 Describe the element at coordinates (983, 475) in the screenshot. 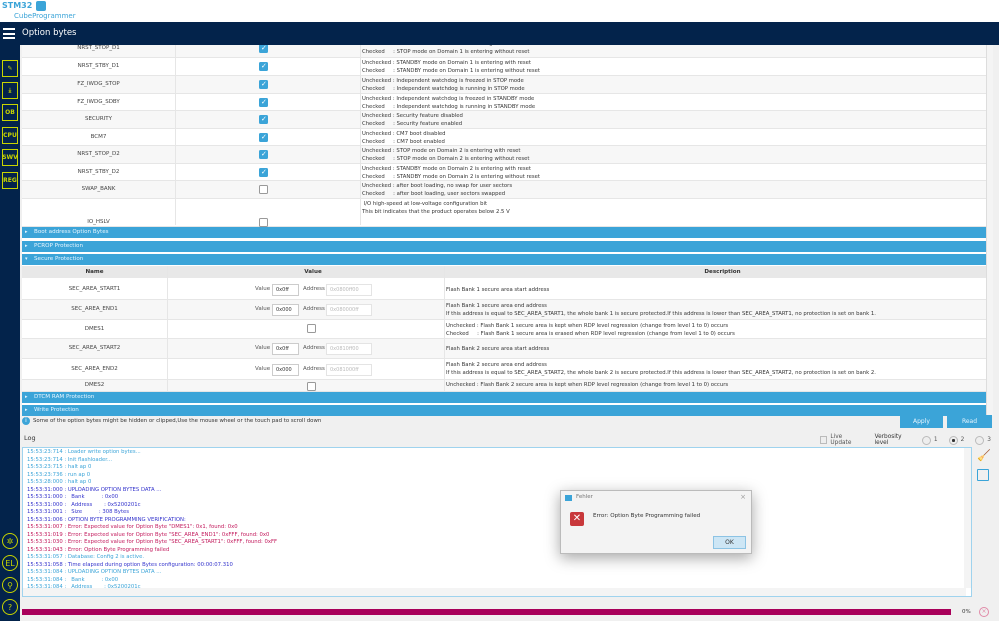

I see `save-log-icon` at that location.